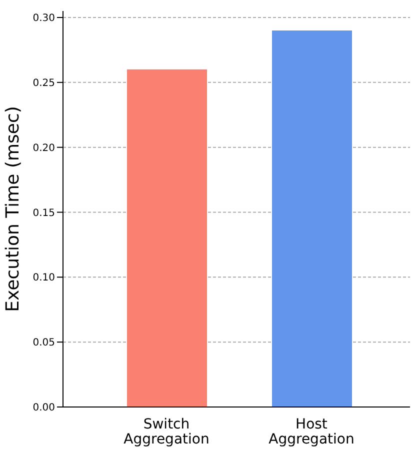 The height and width of the screenshot is (455, 411). What do you see at coordinates (43, 213) in the screenshot?
I see `y-tick-label: 0.15` at bounding box center [43, 213].